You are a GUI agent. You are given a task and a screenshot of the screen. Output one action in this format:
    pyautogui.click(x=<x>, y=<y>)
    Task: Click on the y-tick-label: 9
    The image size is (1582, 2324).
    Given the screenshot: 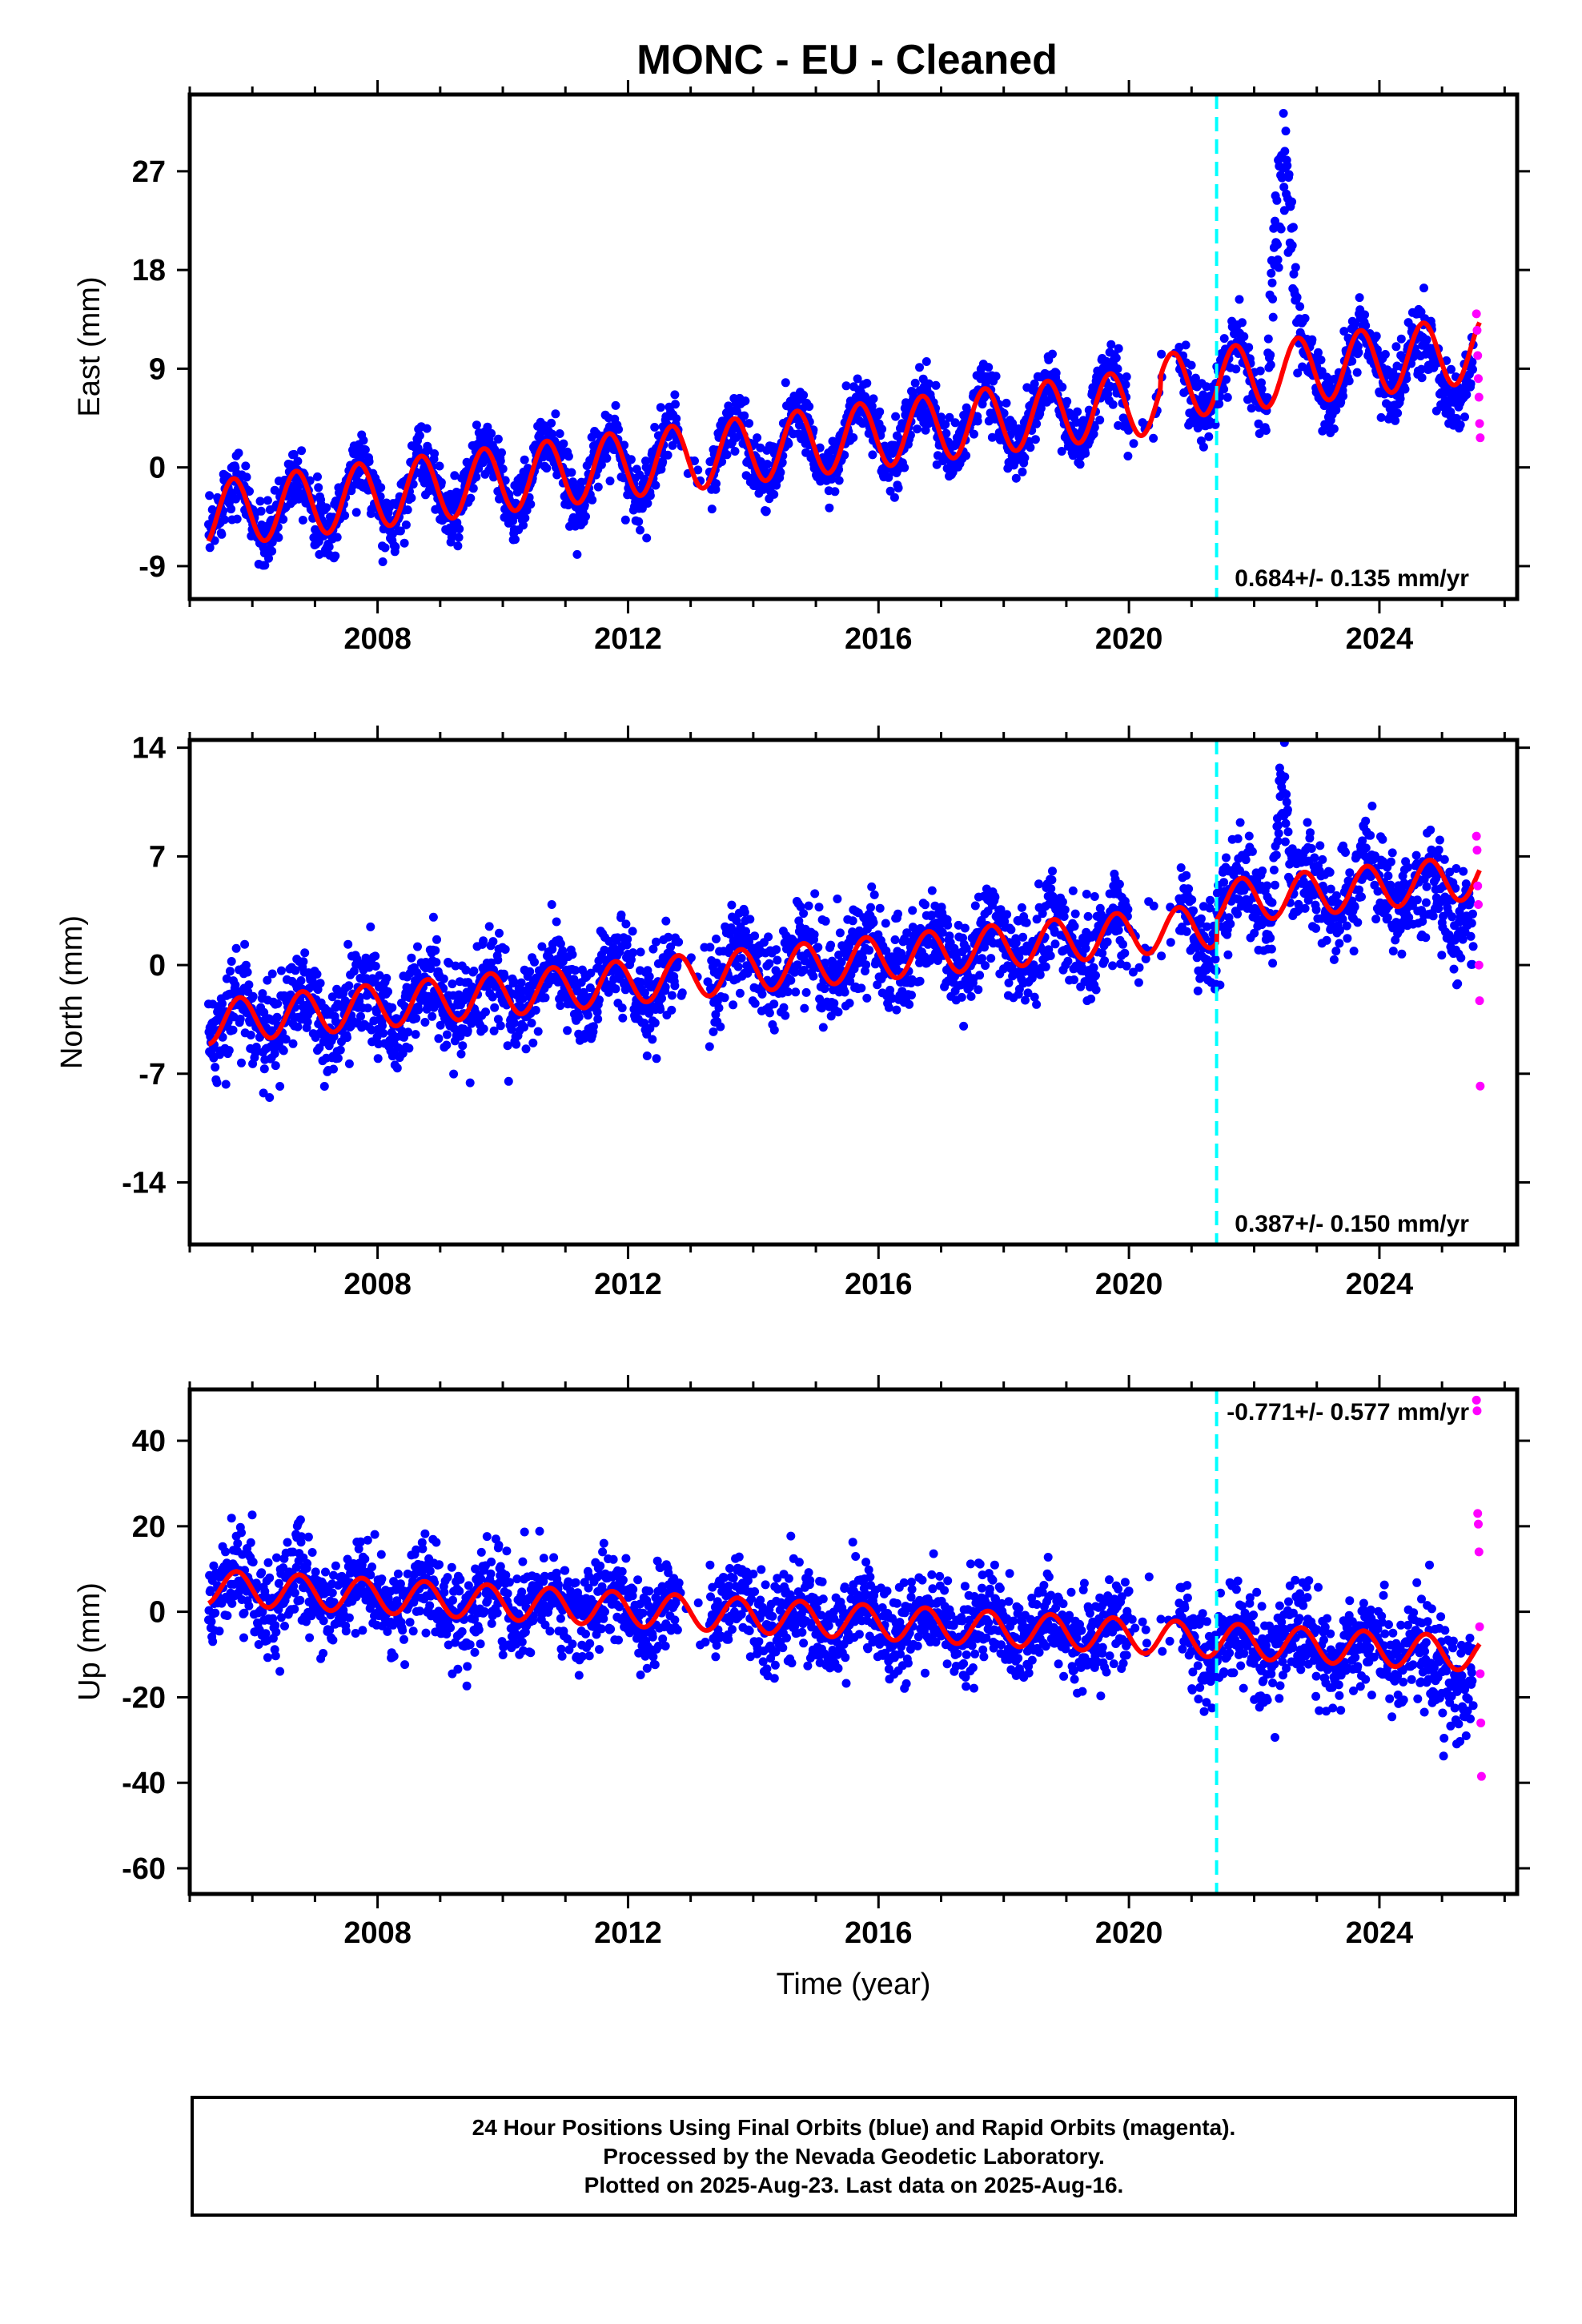 What is the action you would take?
    pyautogui.click(x=157, y=369)
    